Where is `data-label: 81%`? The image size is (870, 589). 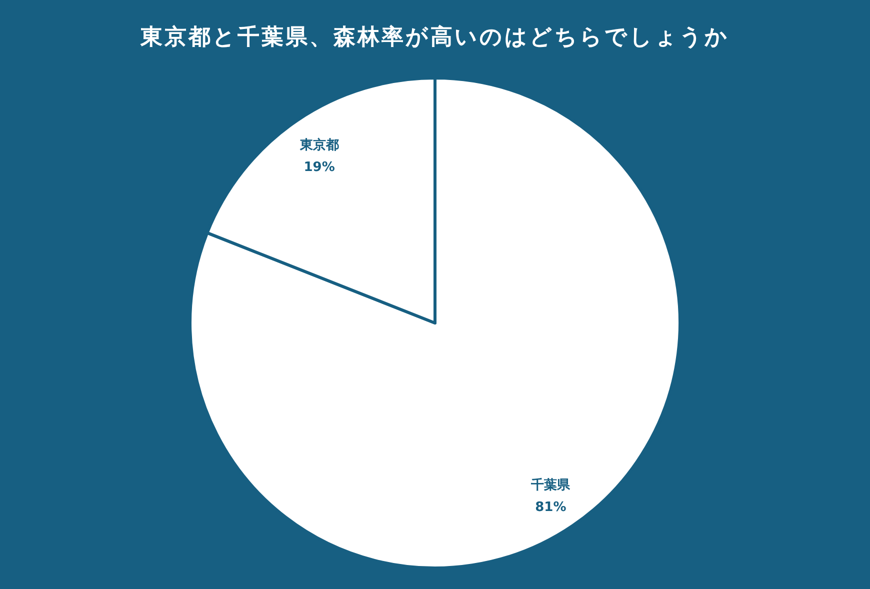
data-label: 81% is located at coordinates (550, 508).